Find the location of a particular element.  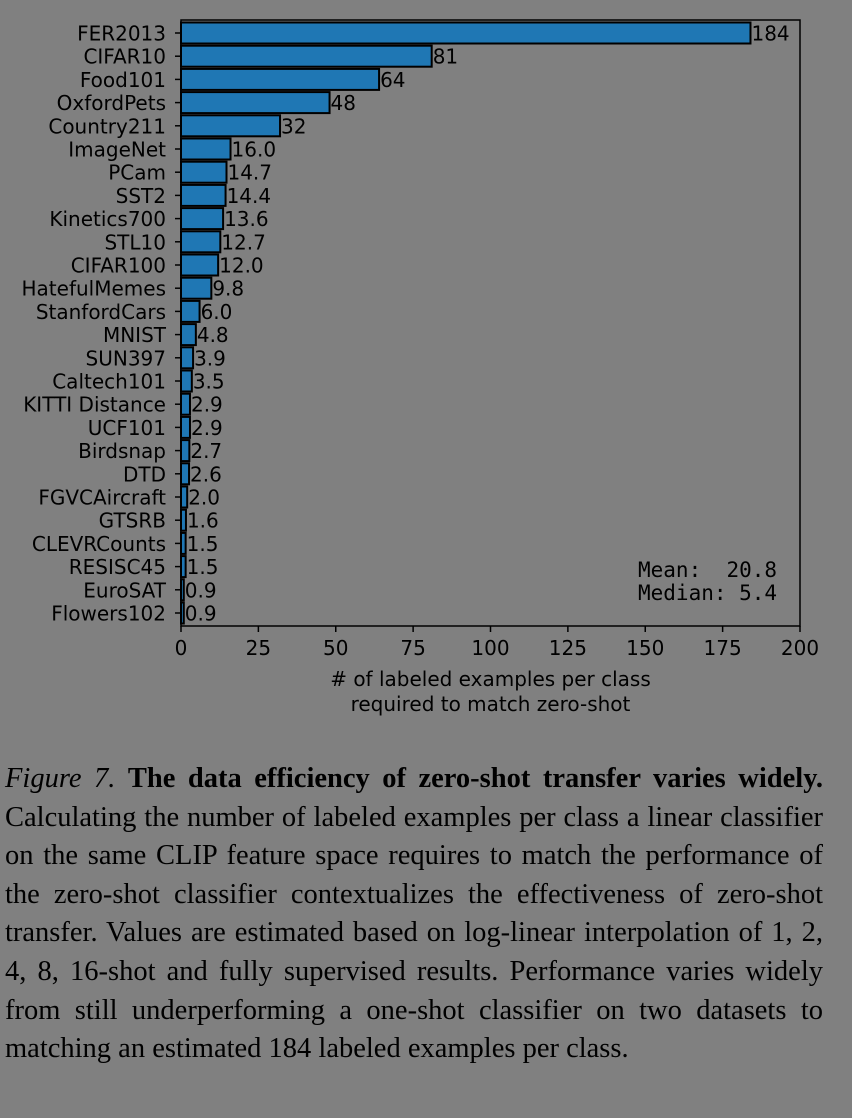

bar-value-label: 12.7 is located at coordinates (243, 242).